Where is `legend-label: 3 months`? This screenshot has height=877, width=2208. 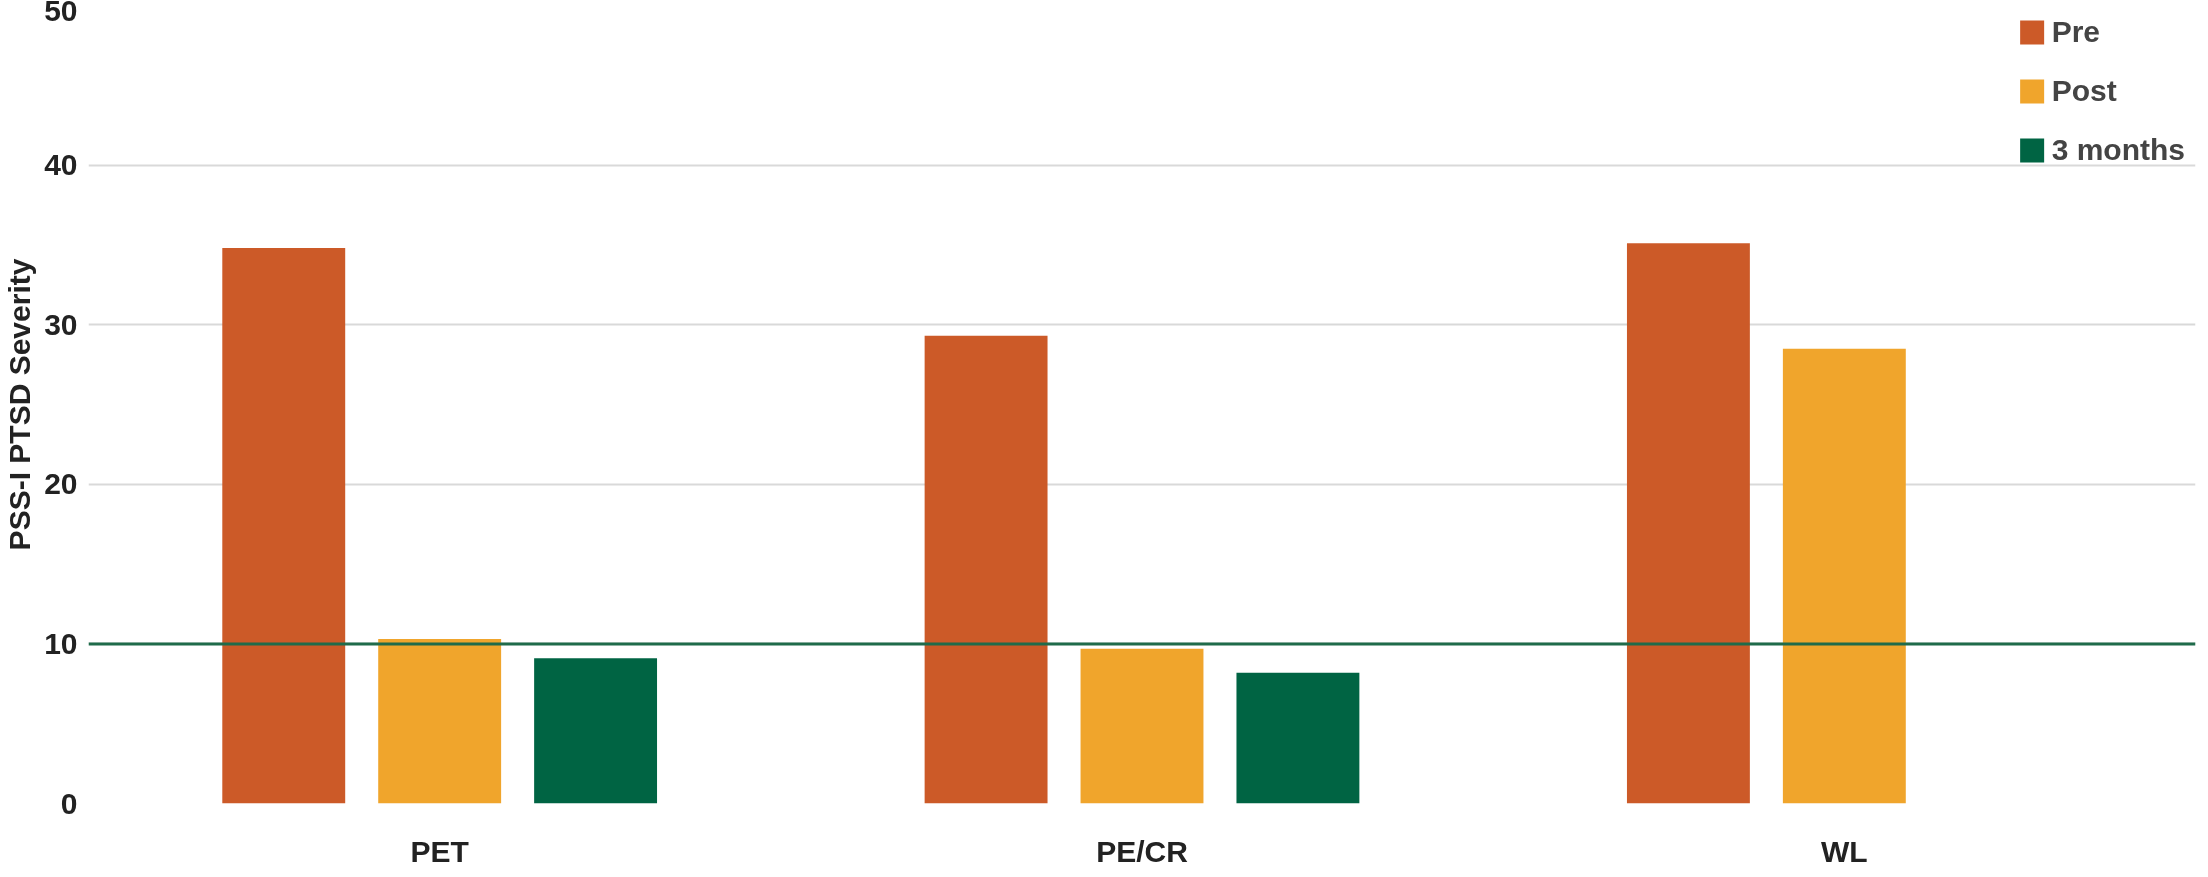
legend-label: 3 months is located at coordinates (2118, 150).